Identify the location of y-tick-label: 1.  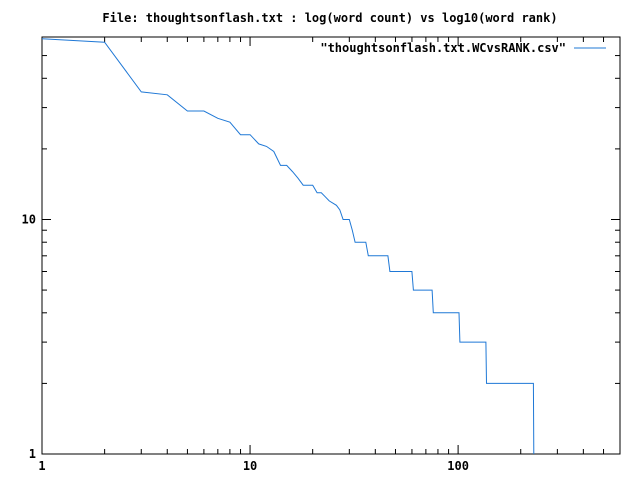
(32, 454).